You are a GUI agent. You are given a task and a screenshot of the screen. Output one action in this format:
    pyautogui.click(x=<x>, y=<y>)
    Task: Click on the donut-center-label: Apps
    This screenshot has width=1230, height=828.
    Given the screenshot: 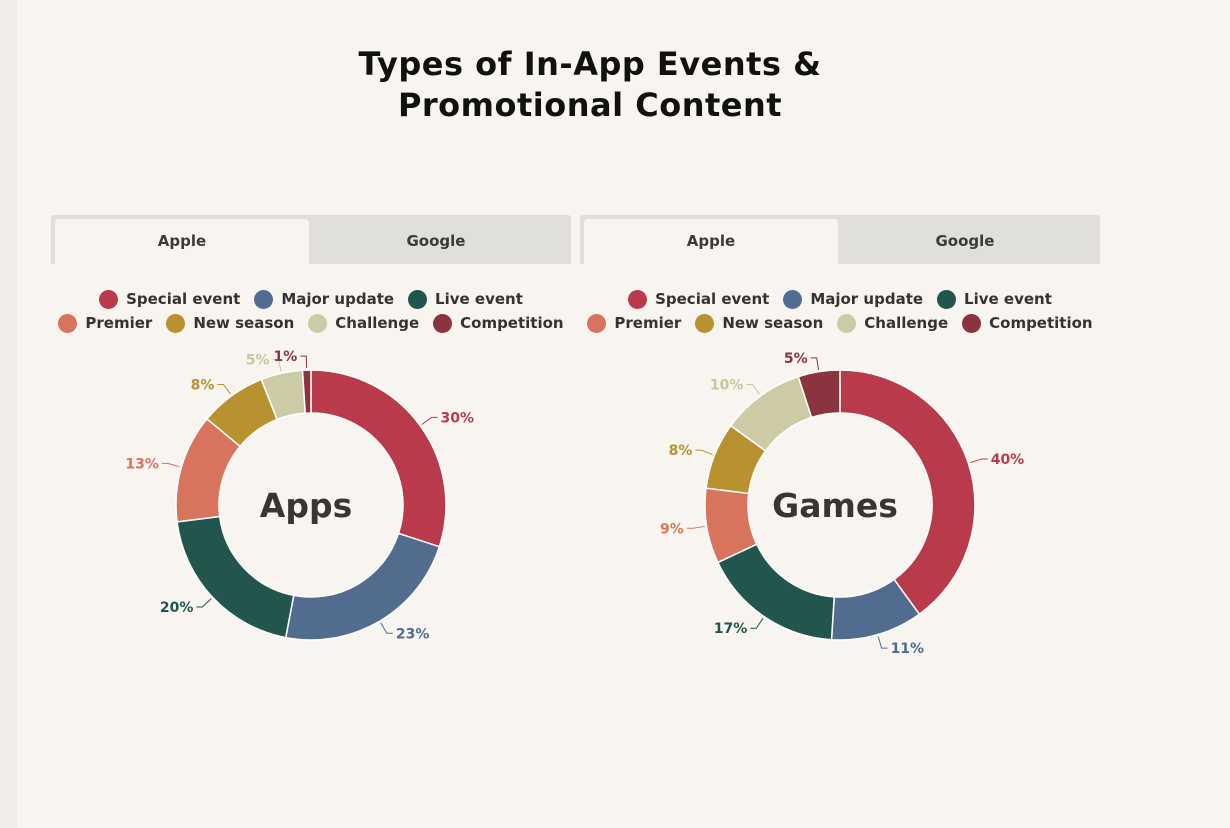 What is the action you would take?
    pyautogui.click(x=306, y=505)
    